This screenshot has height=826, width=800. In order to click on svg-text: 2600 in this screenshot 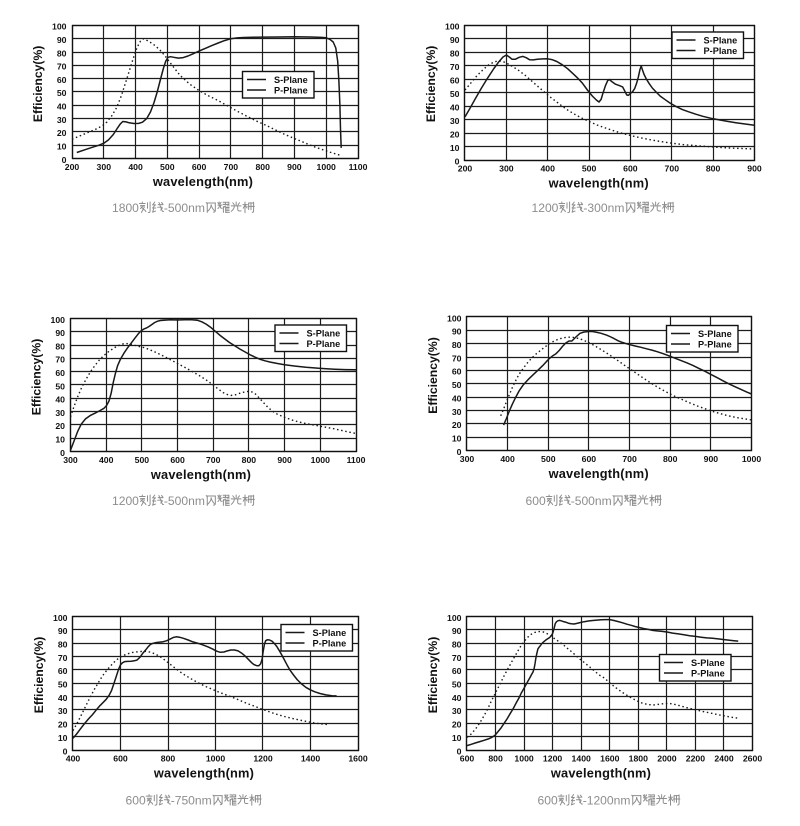, I will do `click(752, 758)`.